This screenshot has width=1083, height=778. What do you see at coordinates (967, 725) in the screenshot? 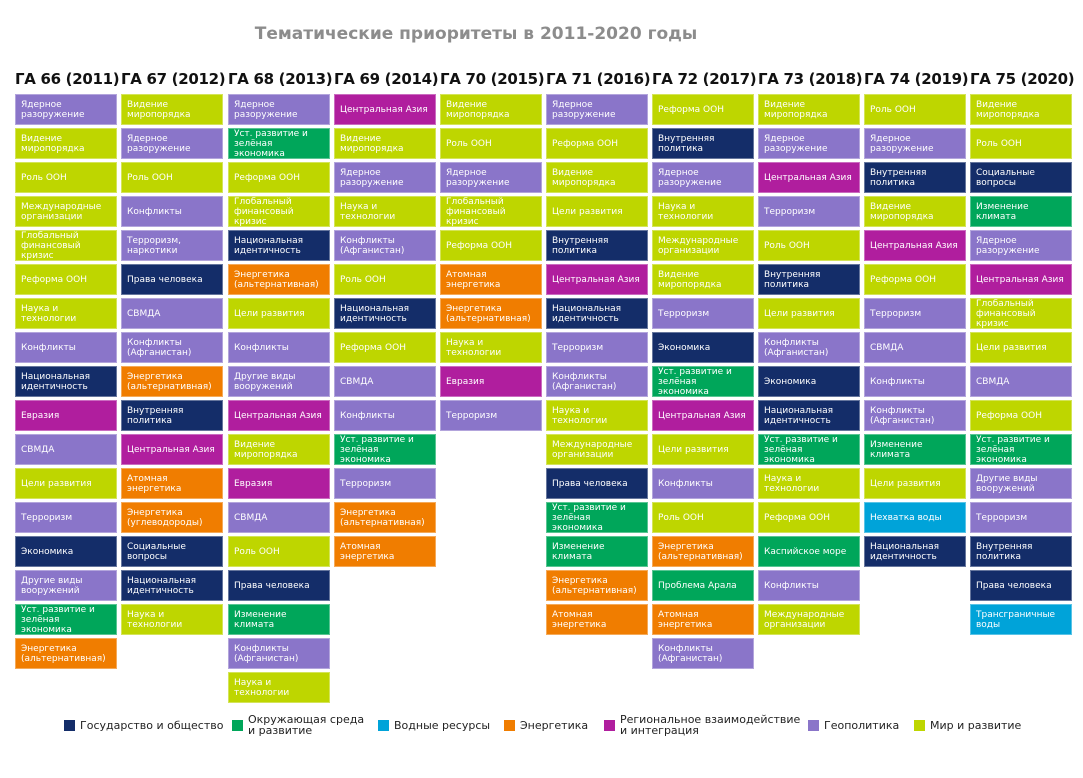
I see `legend-item: Мир и развитие` at bounding box center [967, 725].